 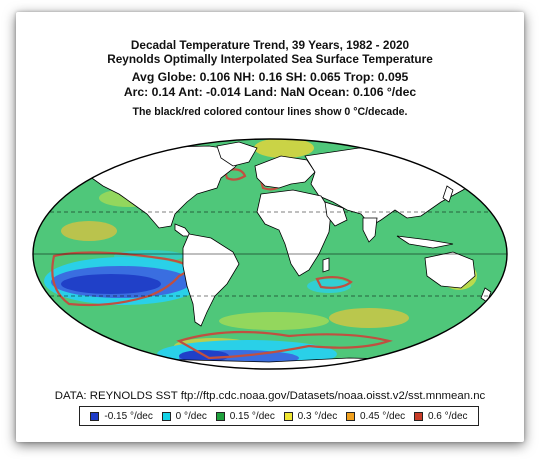 I want to click on legend-item: 0 °/dec, so click(x=184, y=416).